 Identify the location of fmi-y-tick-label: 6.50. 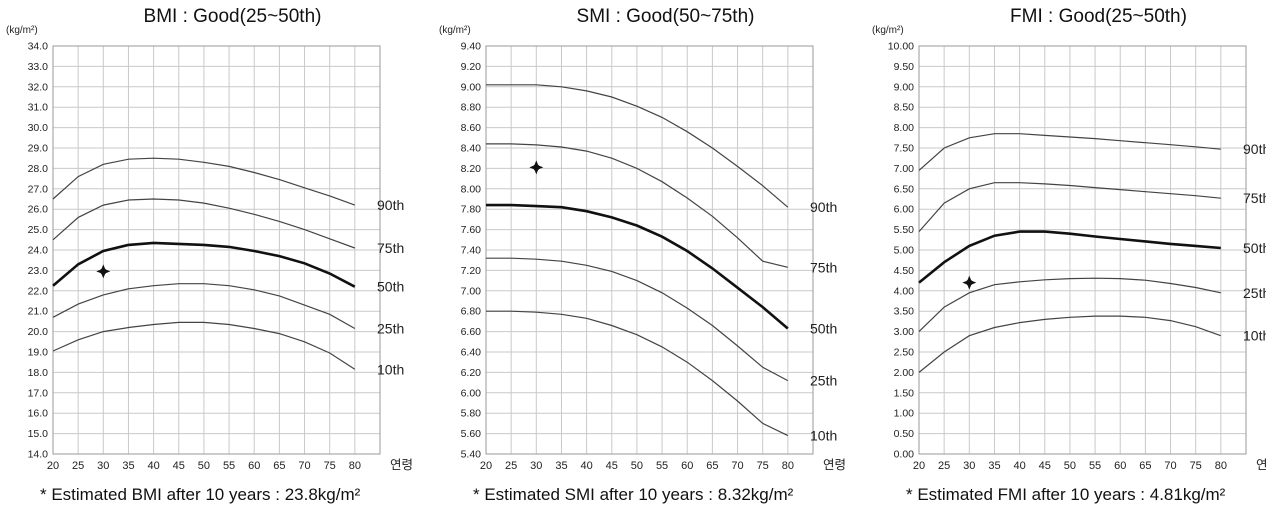
(904, 189).